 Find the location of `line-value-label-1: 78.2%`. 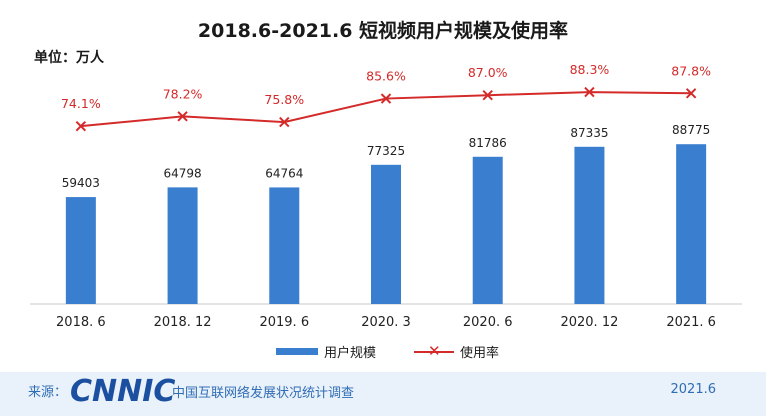

line-value-label-1: 78.2% is located at coordinates (183, 93).